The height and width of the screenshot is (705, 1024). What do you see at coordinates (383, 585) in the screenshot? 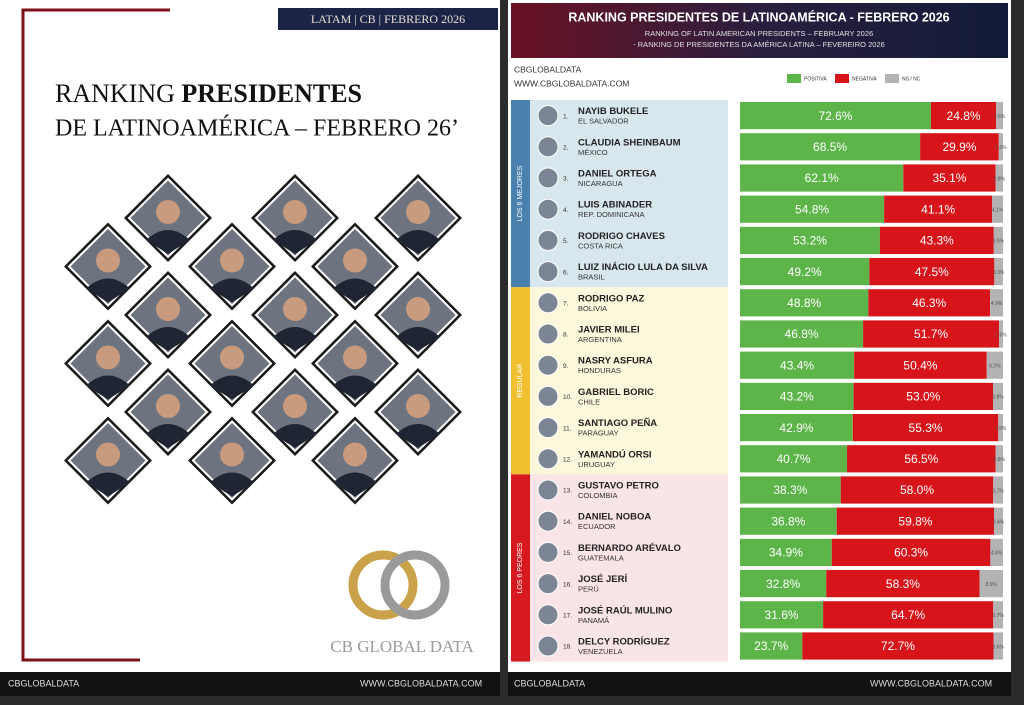
I see `logo-ring` at bounding box center [383, 585].